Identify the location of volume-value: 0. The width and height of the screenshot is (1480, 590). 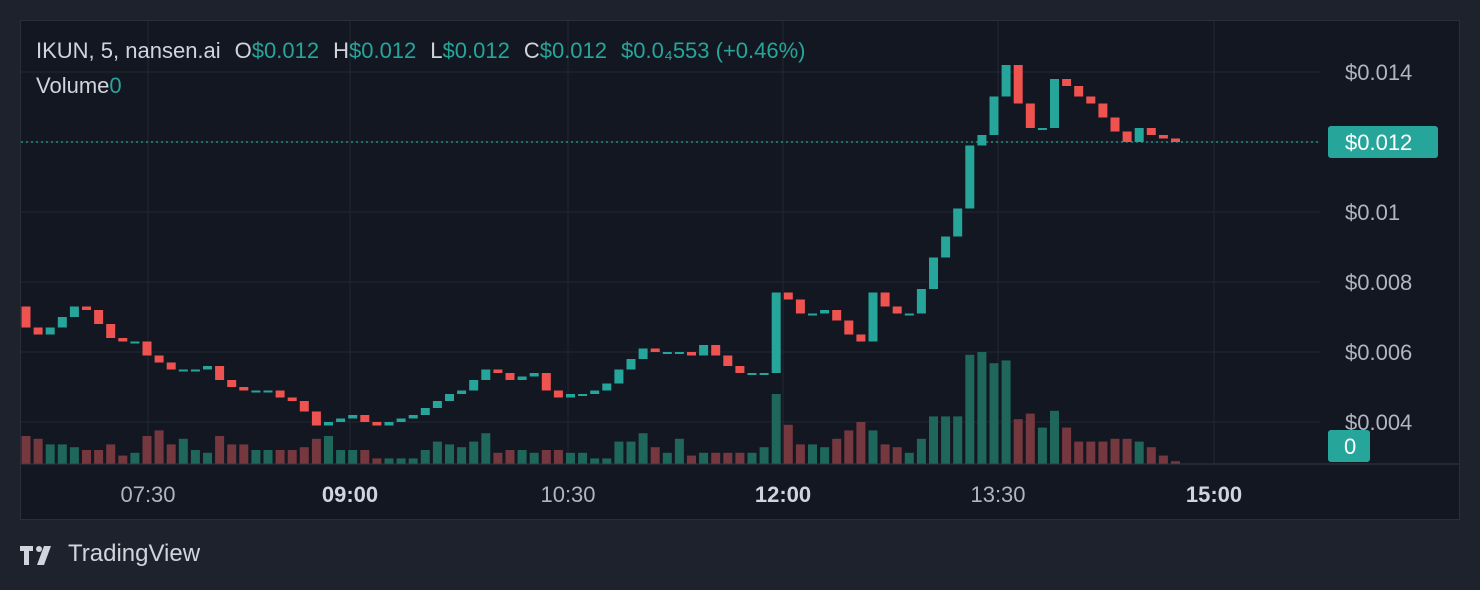
(115, 85).